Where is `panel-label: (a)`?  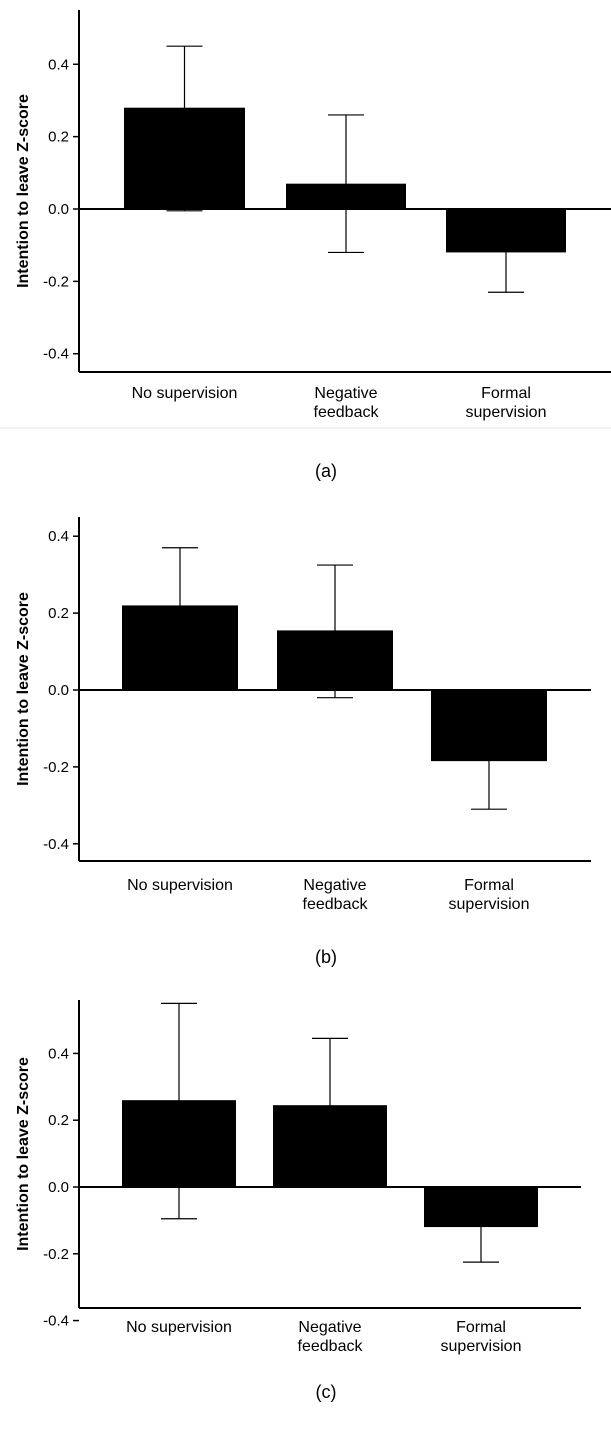
panel-label: (a) is located at coordinates (326, 471).